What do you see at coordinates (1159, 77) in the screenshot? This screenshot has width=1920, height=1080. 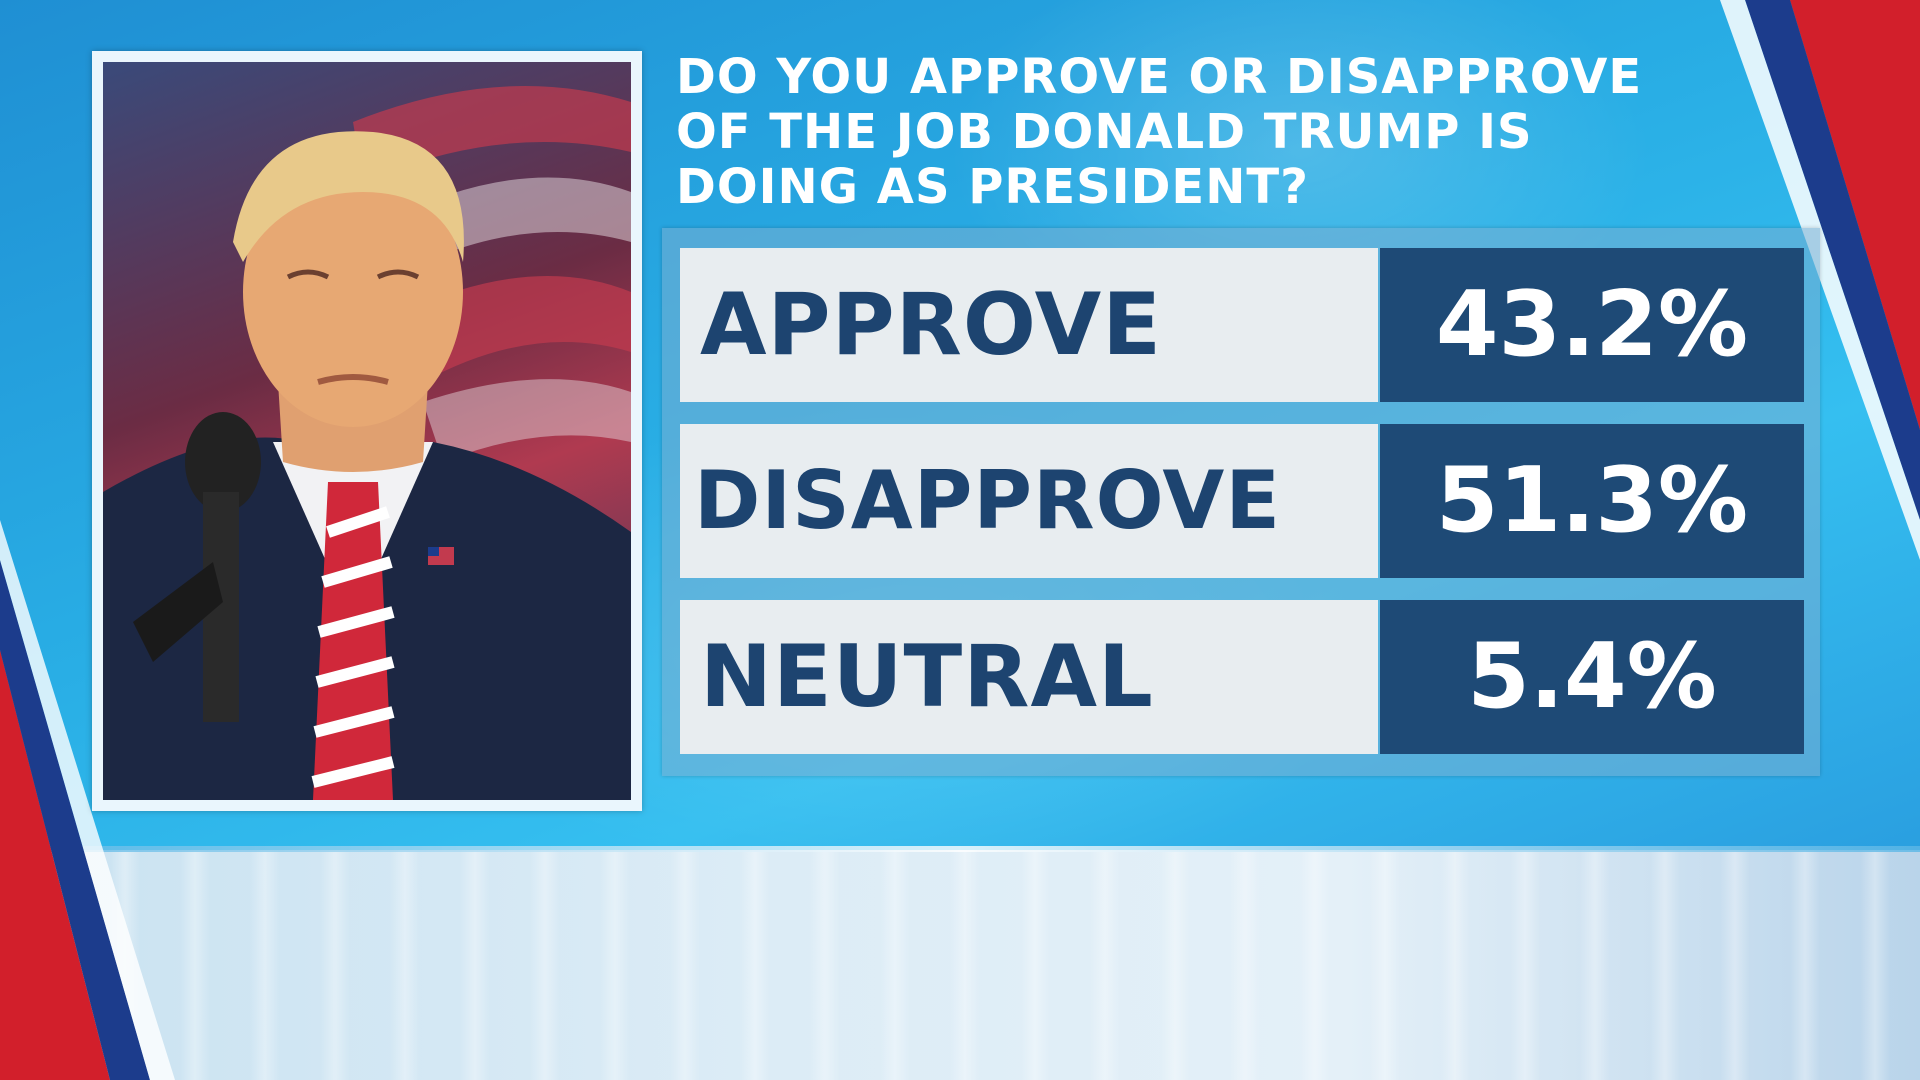 I see `question-line-1: DO YOU APPROVE OR DISAPPROVE` at bounding box center [1159, 77].